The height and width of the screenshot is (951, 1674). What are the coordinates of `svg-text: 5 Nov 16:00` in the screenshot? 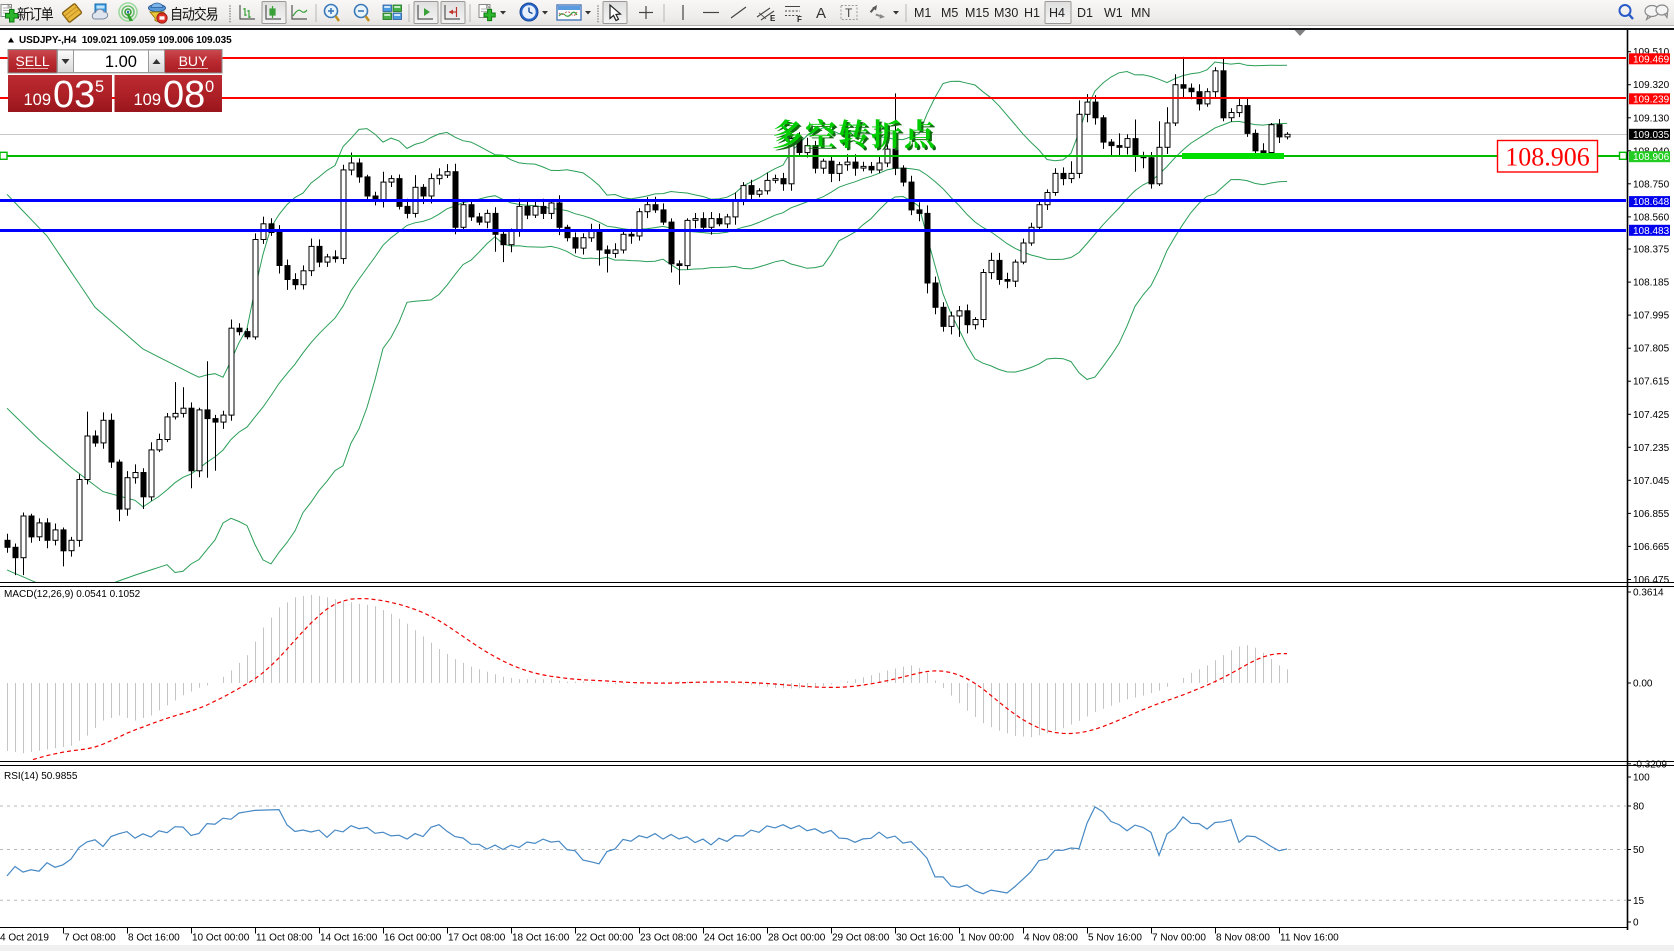 It's located at (1115, 938).